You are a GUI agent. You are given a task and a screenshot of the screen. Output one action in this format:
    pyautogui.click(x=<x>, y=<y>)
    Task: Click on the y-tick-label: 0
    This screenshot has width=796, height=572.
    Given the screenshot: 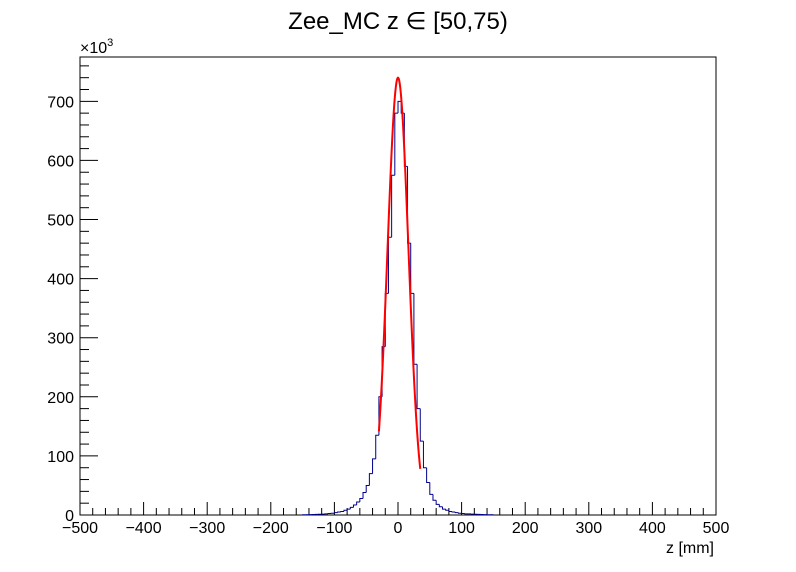 What is the action you would take?
    pyautogui.click(x=69, y=516)
    